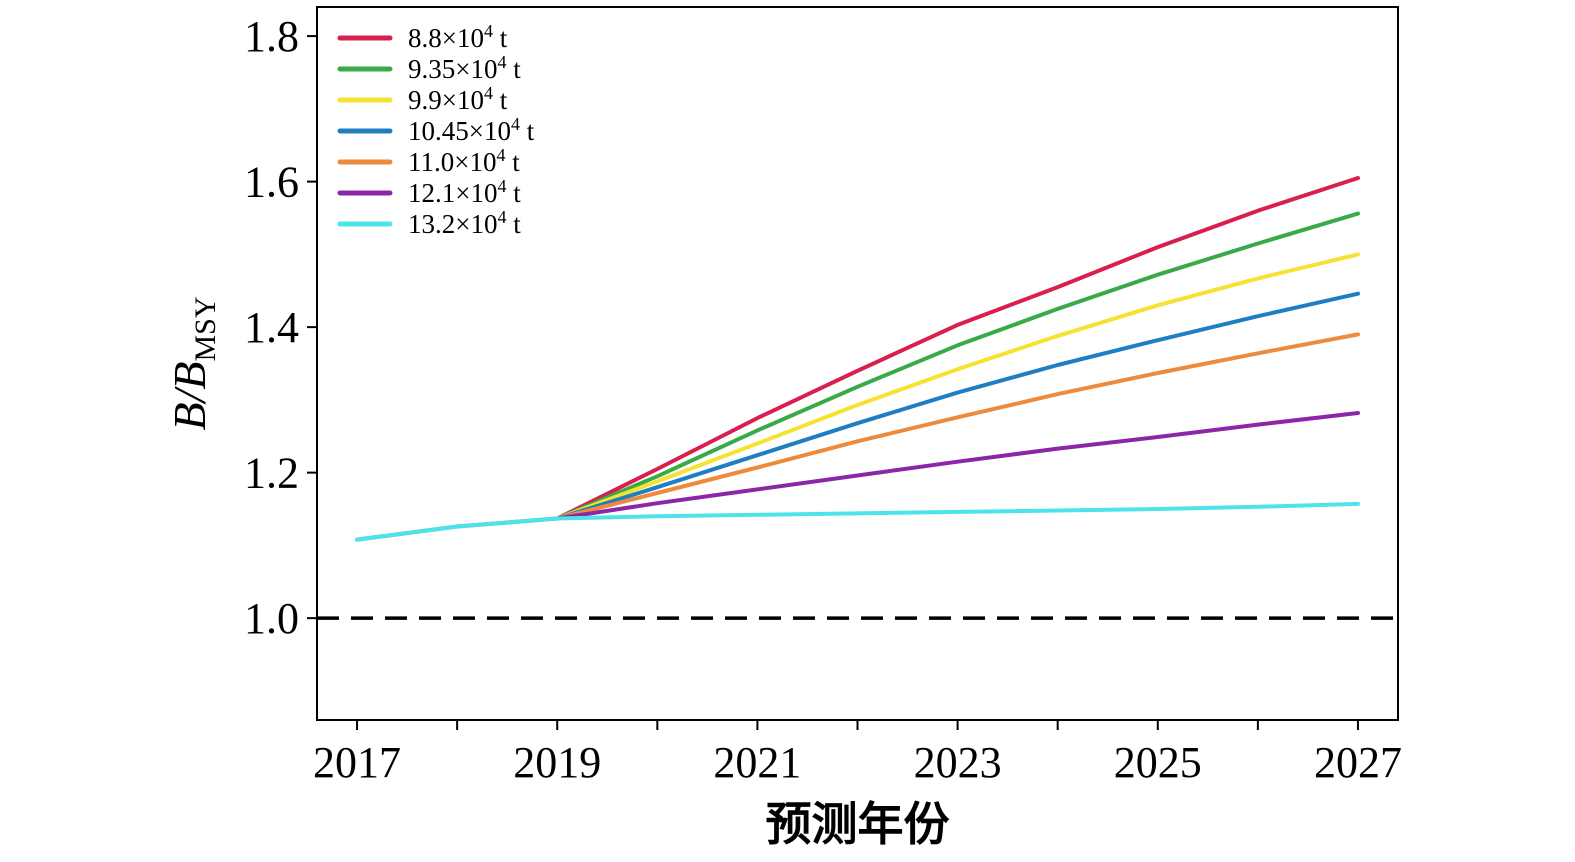  I want to click on history-line-overlay, so click(457, 529).